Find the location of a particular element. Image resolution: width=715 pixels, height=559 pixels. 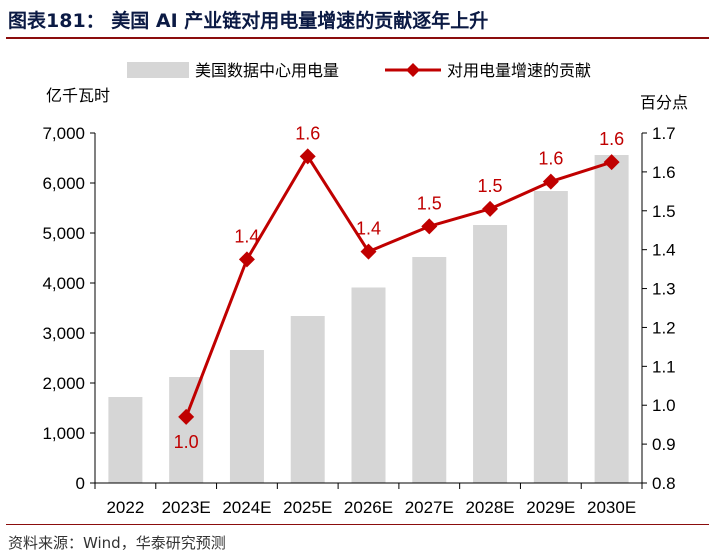

bar-2023E is located at coordinates (186, 430).